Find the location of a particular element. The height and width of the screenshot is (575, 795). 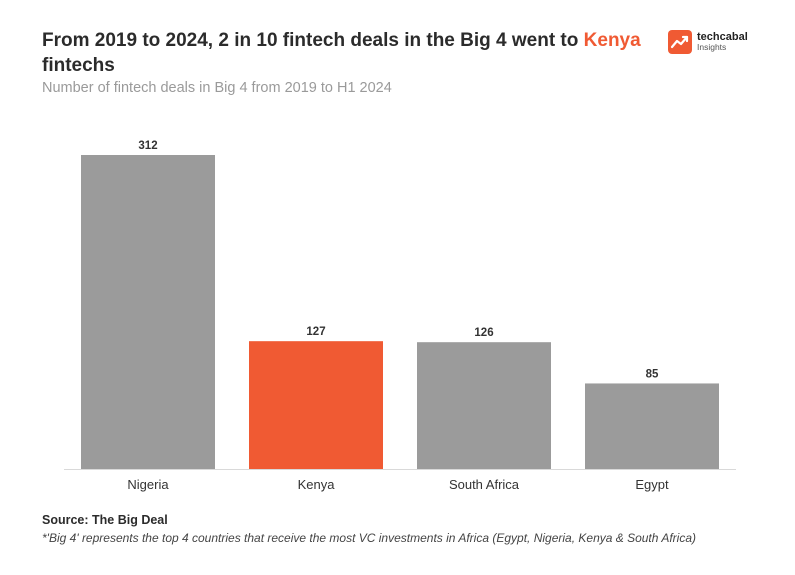

logo-sub: Insights is located at coordinates (712, 47).